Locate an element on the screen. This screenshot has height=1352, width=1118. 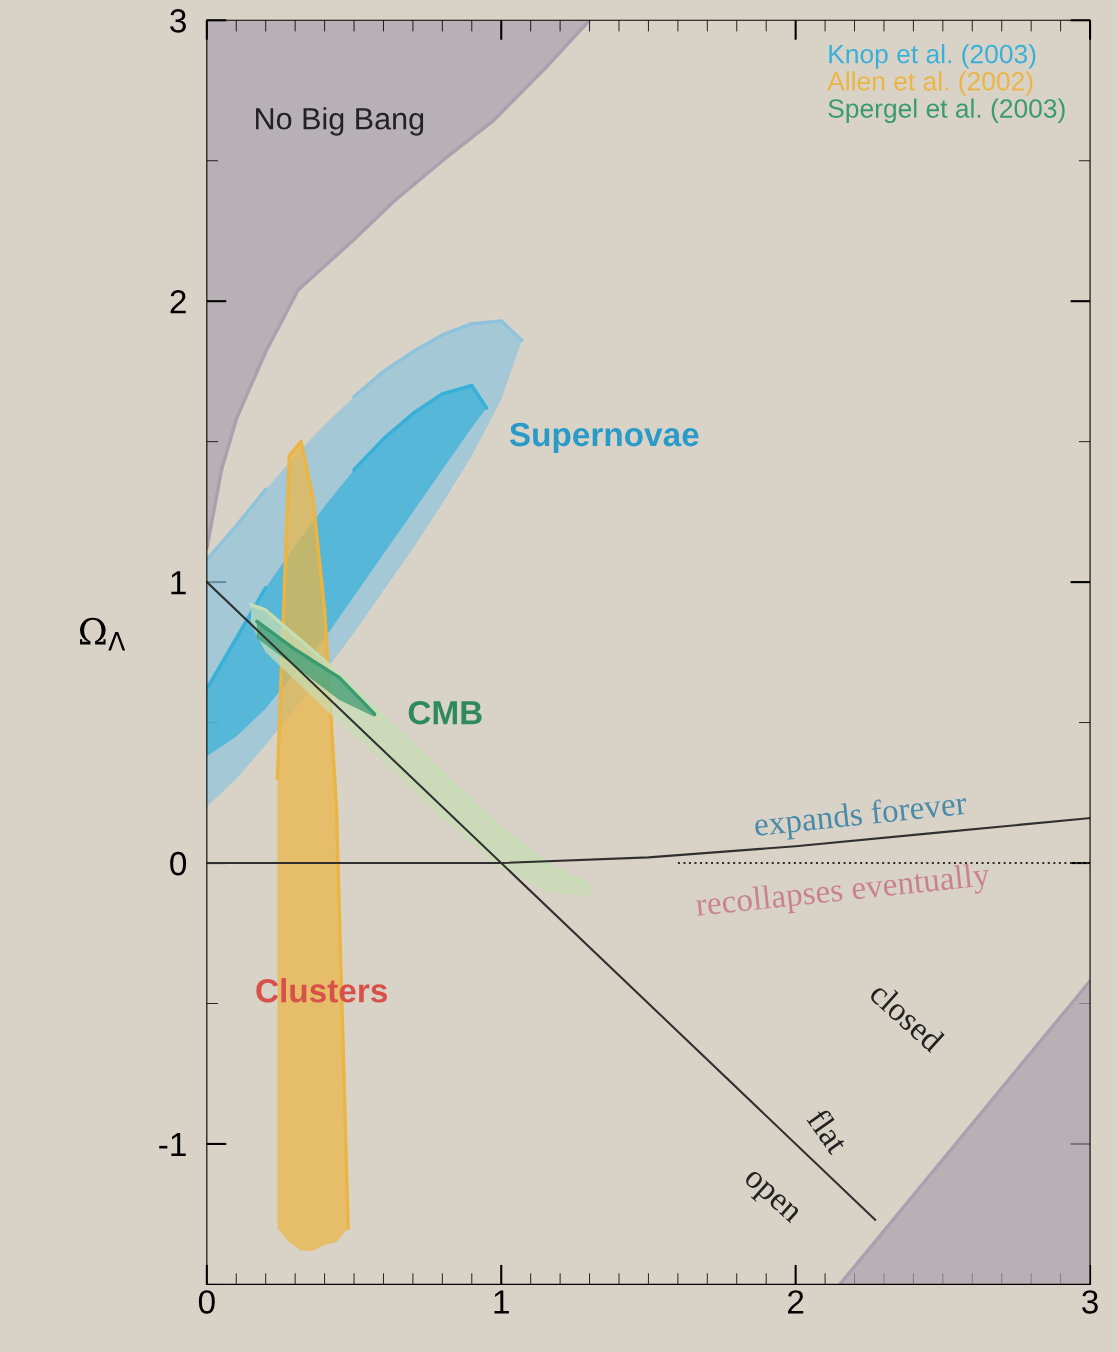
x-tick-label: 0 is located at coordinates (206, 1302).